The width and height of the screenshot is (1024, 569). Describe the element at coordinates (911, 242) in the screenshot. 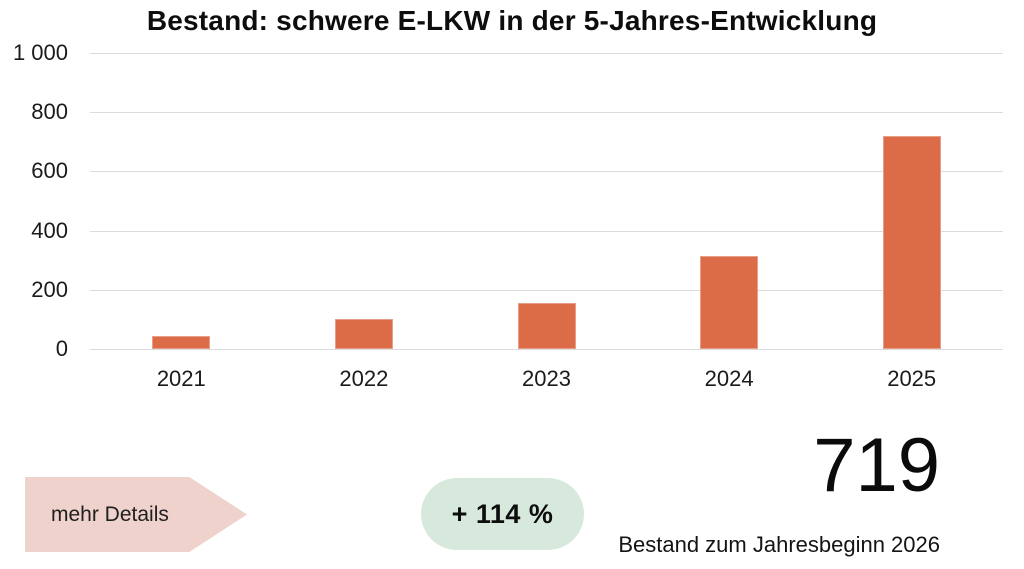

I see `bar-2025` at that location.